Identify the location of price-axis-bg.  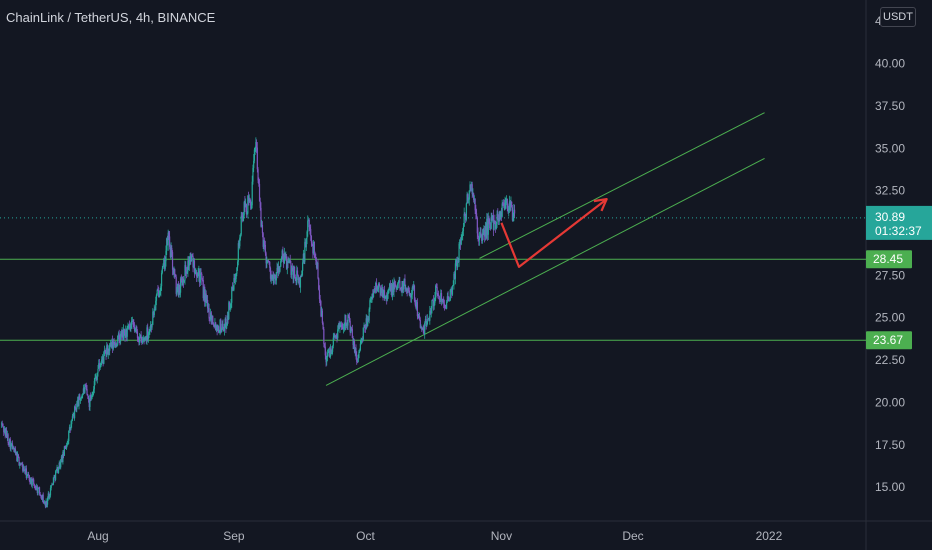
(899, 275).